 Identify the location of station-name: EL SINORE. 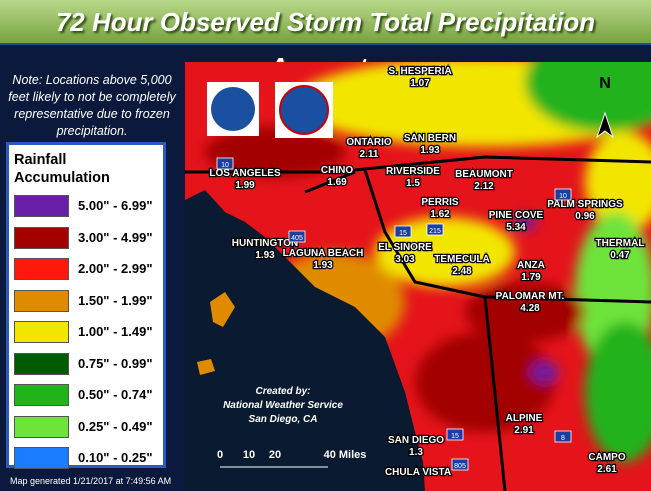
(405, 247).